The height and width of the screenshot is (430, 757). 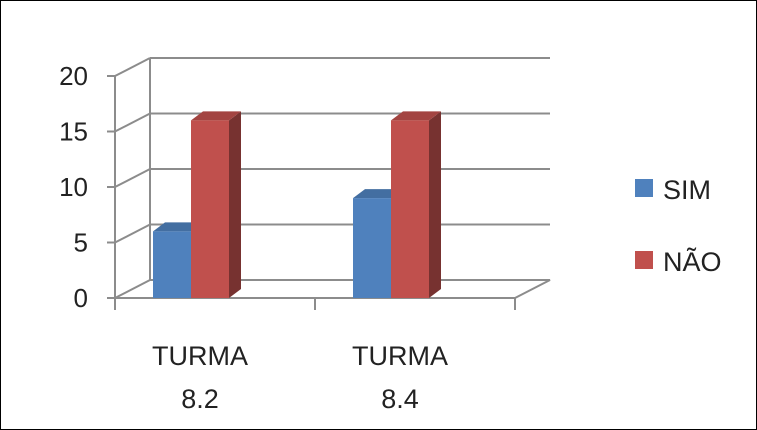 I want to click on y-tick-label: 5, so click(x=81, y=243).